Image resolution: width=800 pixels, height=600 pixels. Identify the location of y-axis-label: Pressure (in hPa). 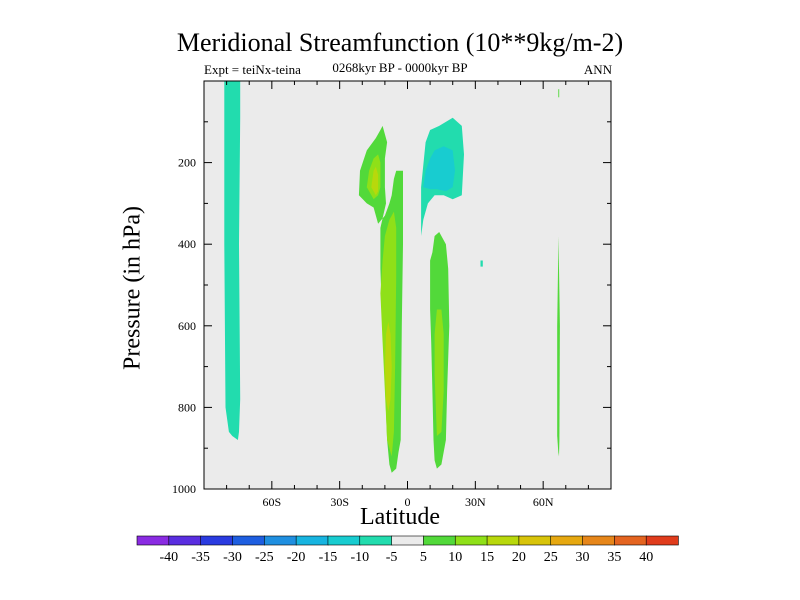
(132, 288).